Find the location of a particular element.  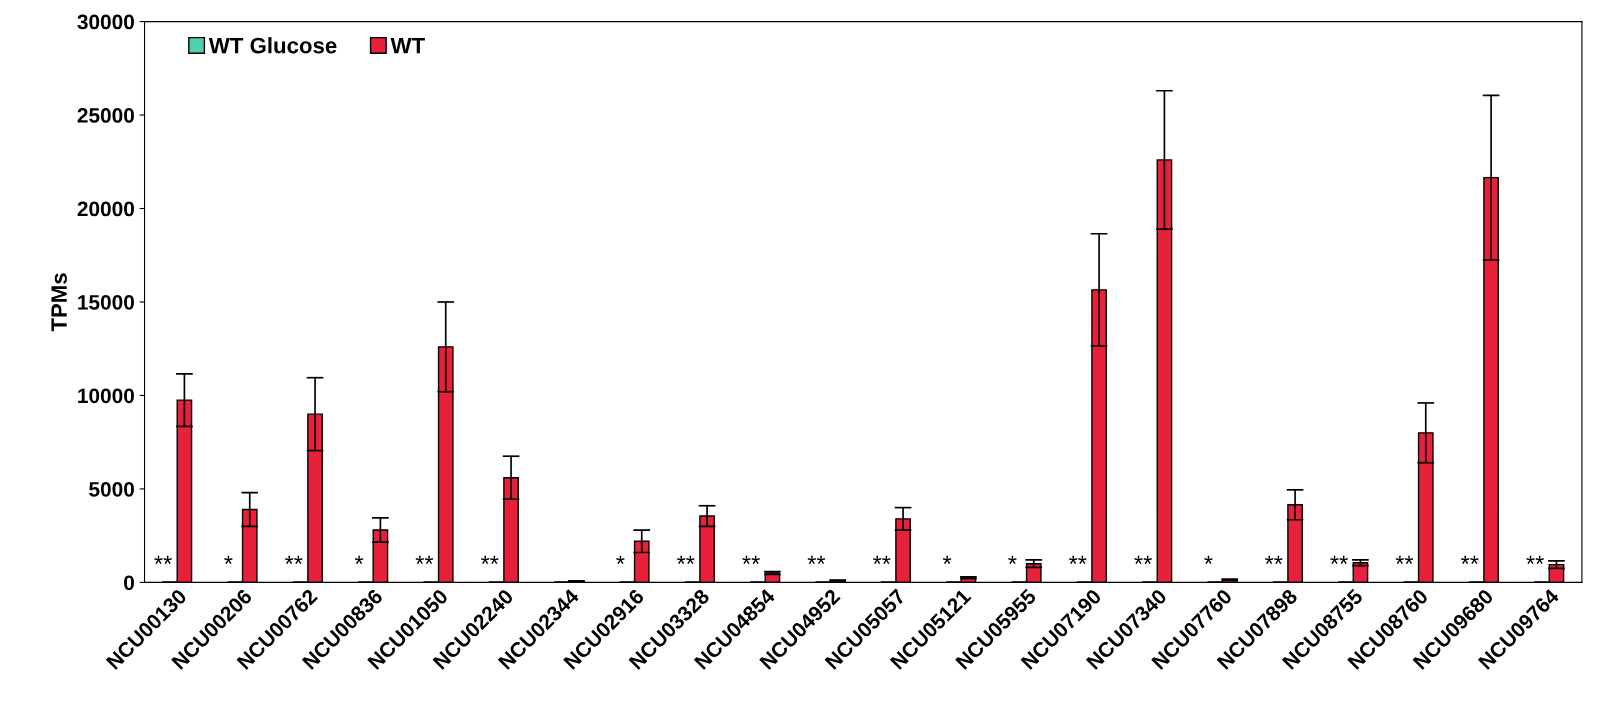

y-tick-label: 20000 is located at coordinates (105, 209).